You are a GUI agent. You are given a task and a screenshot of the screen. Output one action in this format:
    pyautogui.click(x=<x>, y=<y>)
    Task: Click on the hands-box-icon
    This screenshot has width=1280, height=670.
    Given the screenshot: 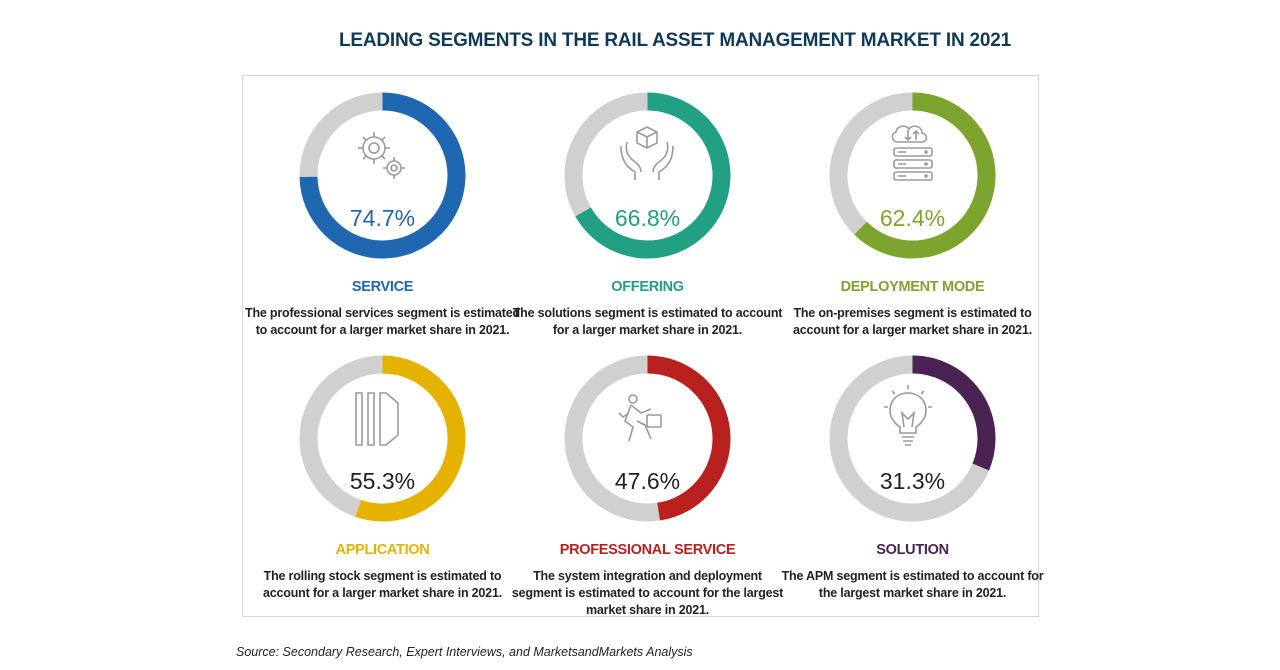 What is the action you would take?
    pyautogui.click(x=647, y=153)
    